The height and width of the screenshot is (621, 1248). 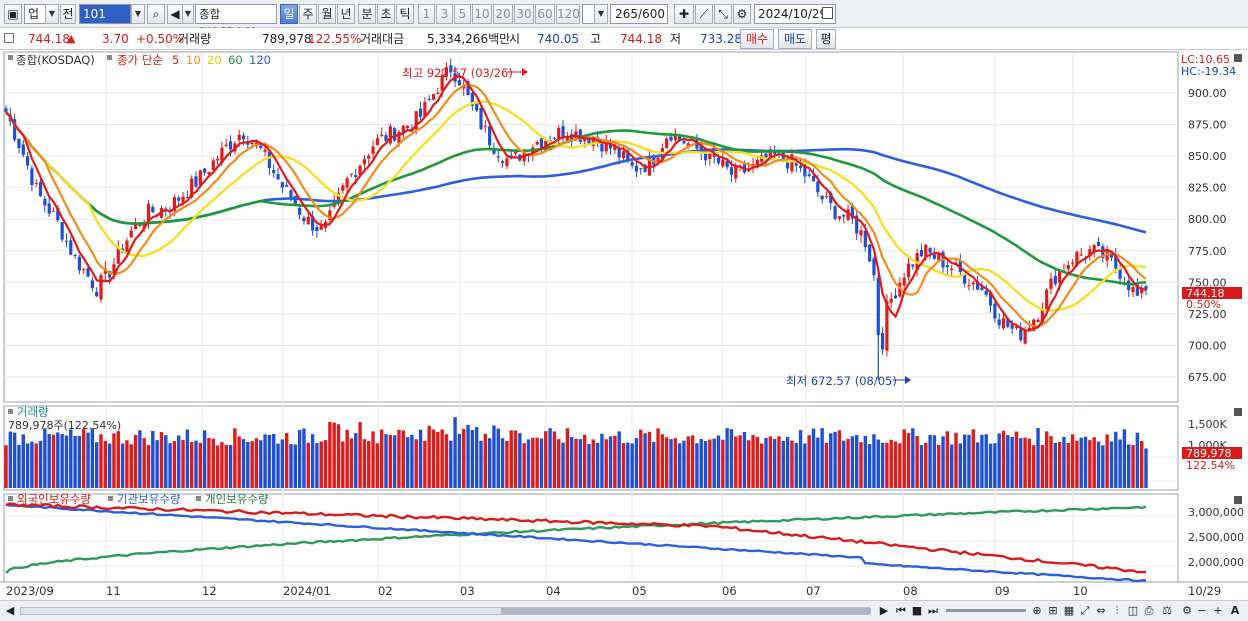 I want to click on gear-icon: ⚙, so click(x=742, y=14).